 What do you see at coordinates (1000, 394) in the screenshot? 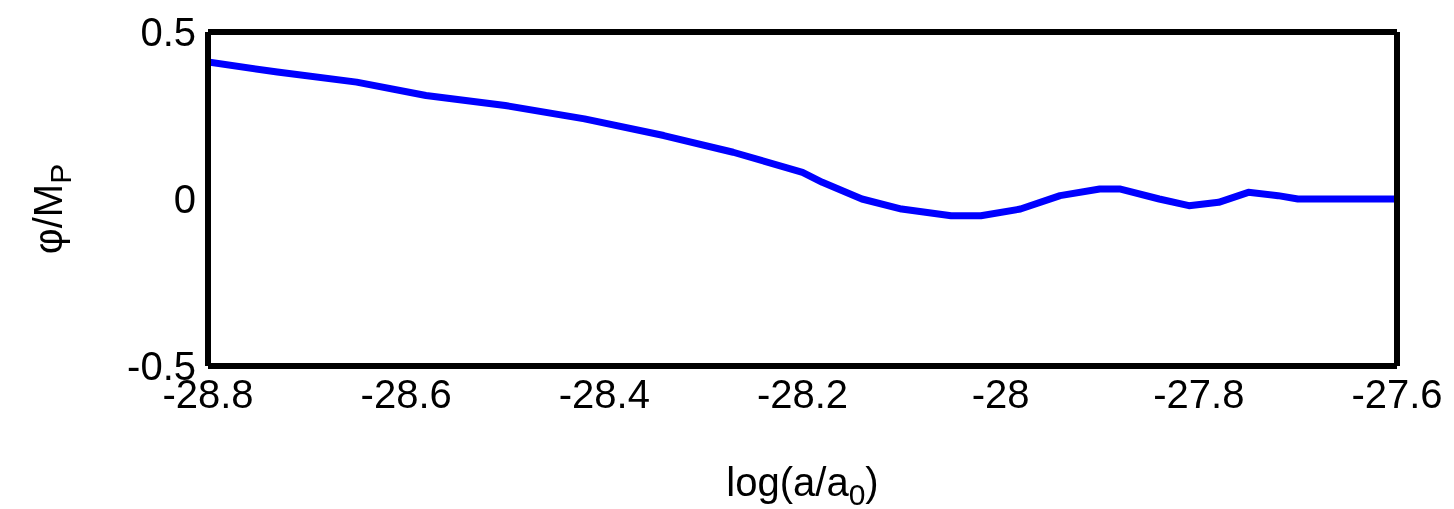
I see `x-tick-label: -28` at bounding box center [1000, 394].